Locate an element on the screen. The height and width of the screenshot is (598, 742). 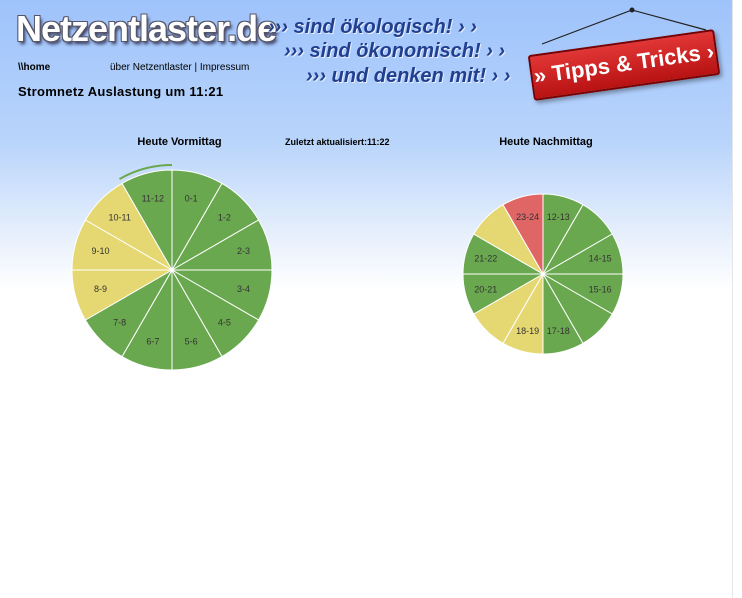
nav-home-link: \\home is located at coordinates (34, 67).